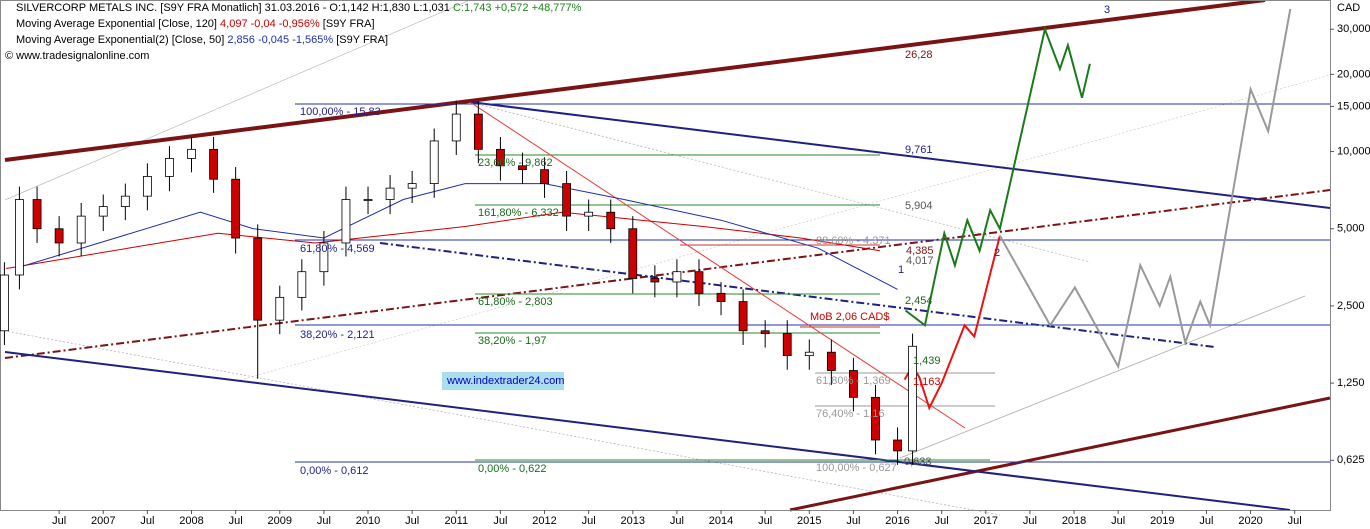  What do you see at coordinates (927, 361) in the screenshot?
I see `annotation: 1,439` at bounding box center [927, 361].